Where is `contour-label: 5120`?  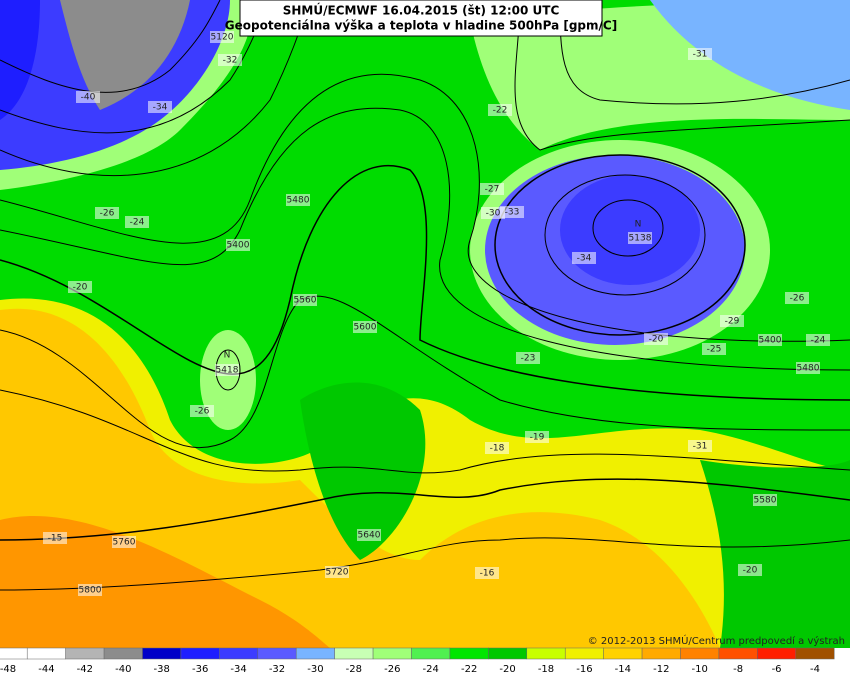 contour-label: 5120 is located at coordinates (222, 38).